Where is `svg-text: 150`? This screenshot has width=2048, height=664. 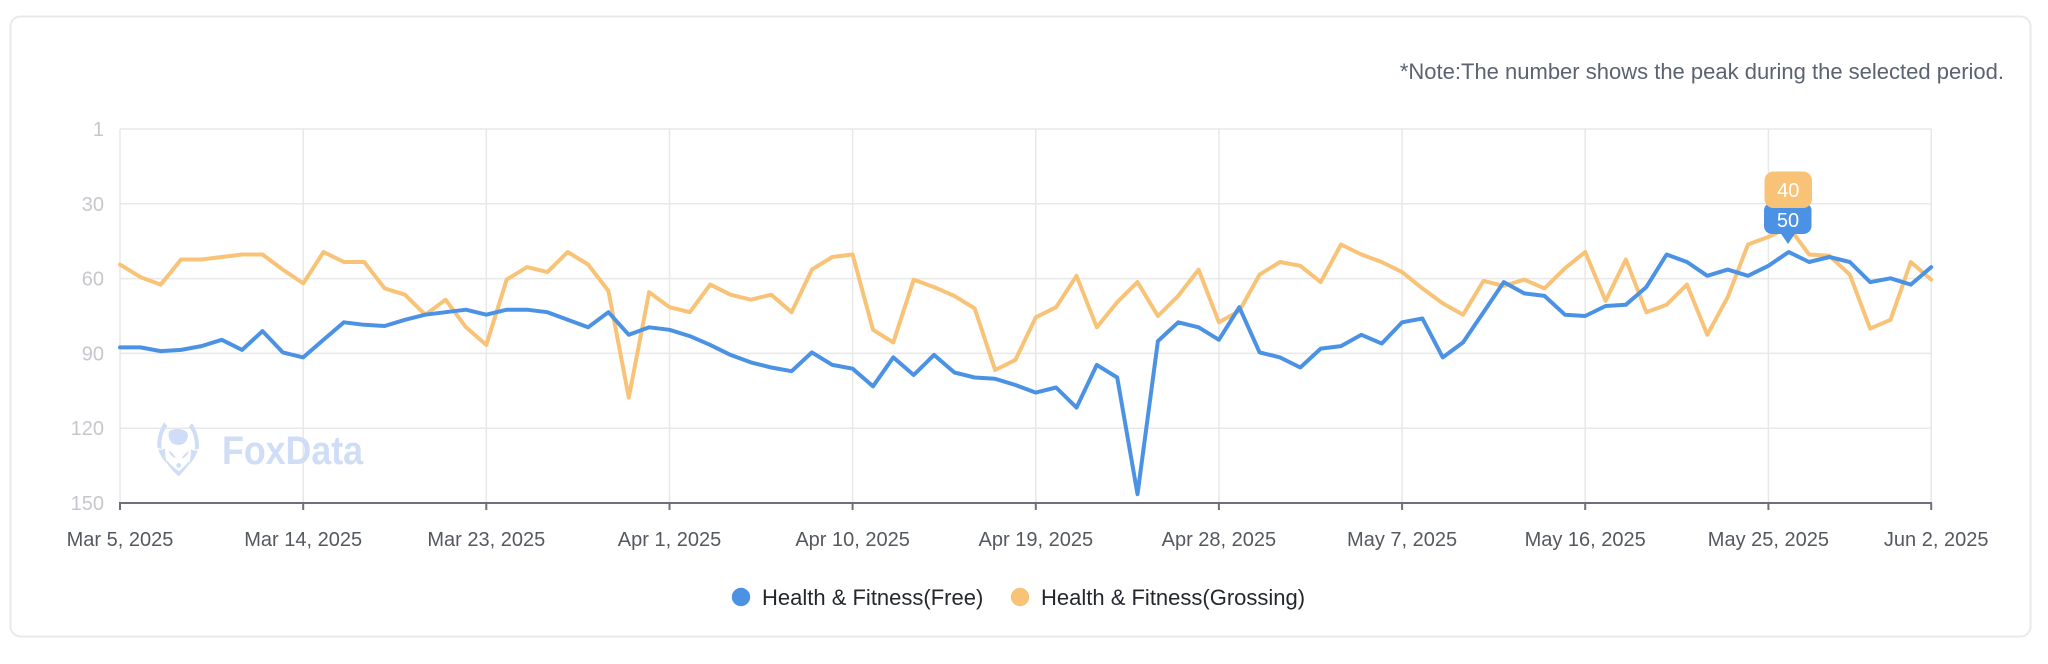
svg-text: 150 is located at coordinates (87, 504).